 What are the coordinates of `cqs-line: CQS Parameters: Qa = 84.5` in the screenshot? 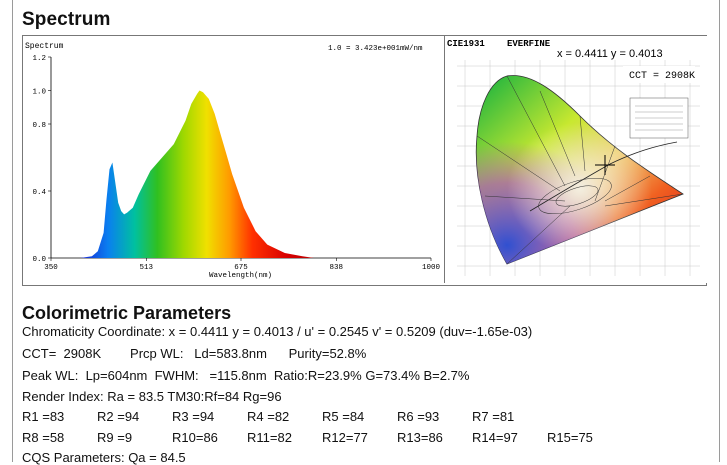 It's located at (104, 457).